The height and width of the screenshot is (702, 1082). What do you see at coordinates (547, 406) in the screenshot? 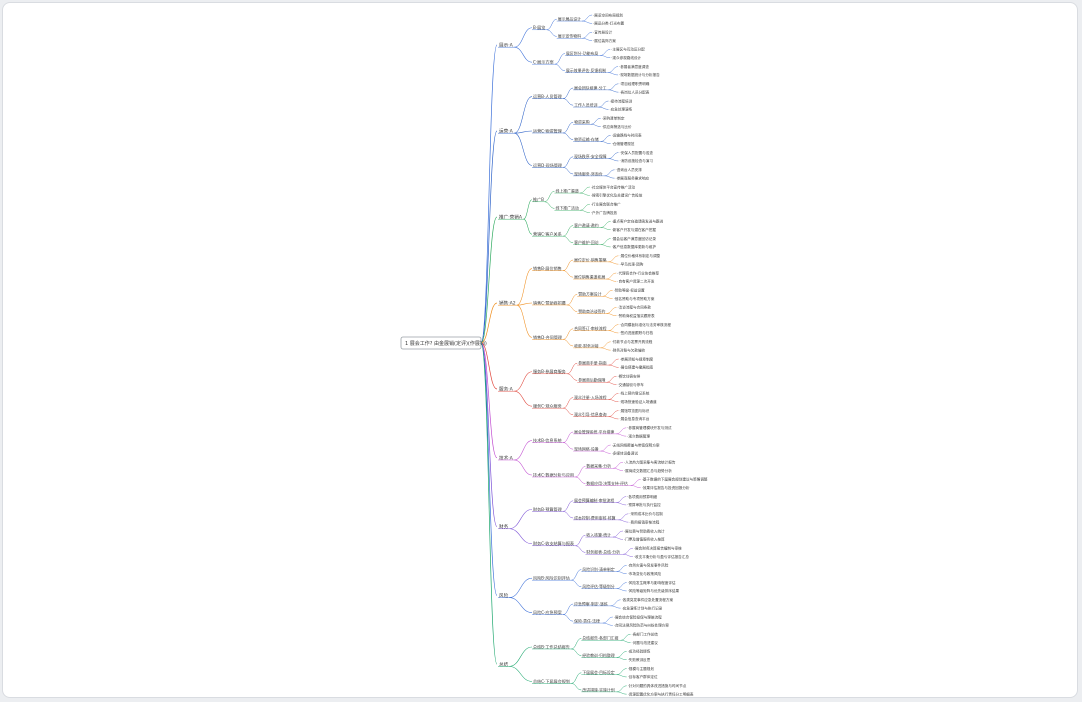
I see `topic-label: 服务C·观众服务` at bounding box center [547, 406].